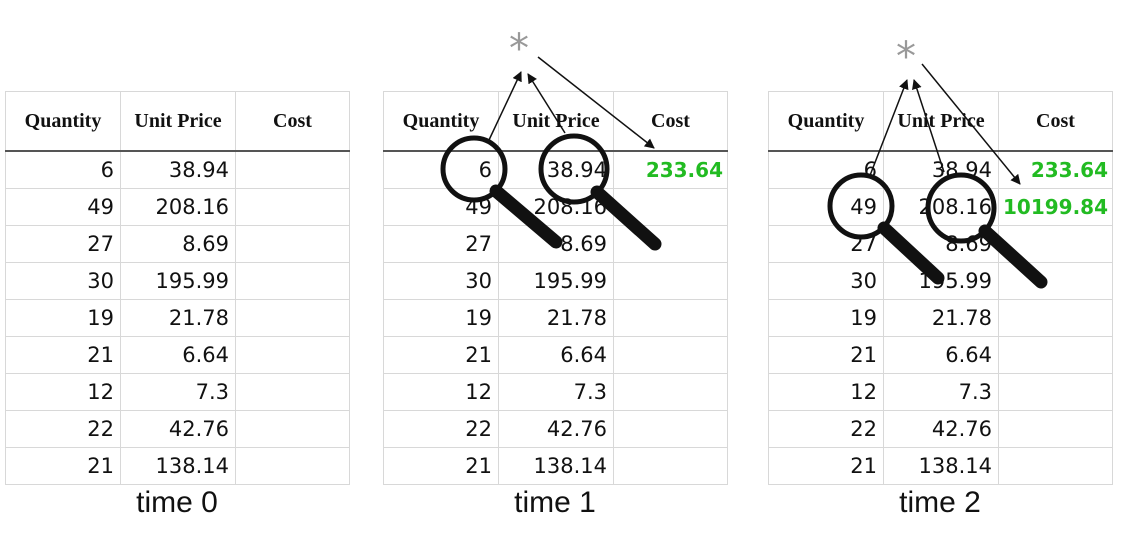 Image resolution: width=1129 pixels, height=545 pixels. Describe the element at coordinates (555, 502) in the screenshot. I see `caption-time-1: time 1` at that location.